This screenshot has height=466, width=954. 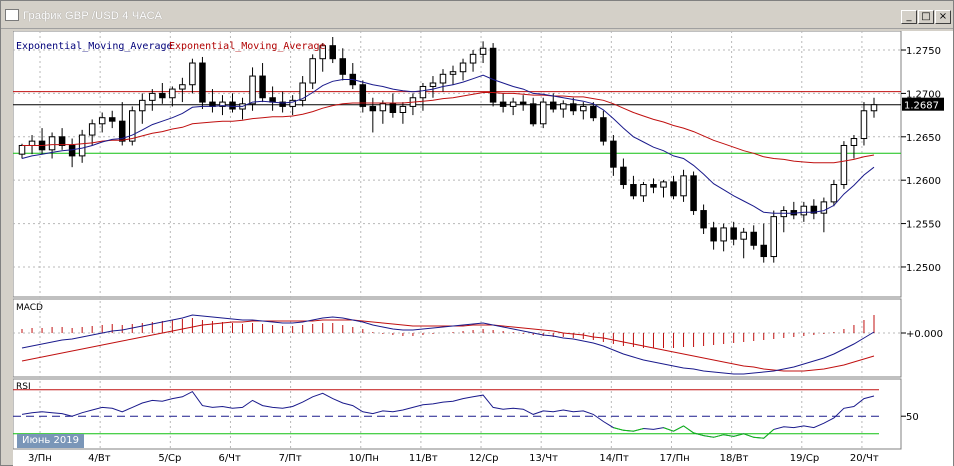 What do you see at coordinates (909, 17) in the screenshot?
I see `minimize-button: _` at bounding box center [909, 17].